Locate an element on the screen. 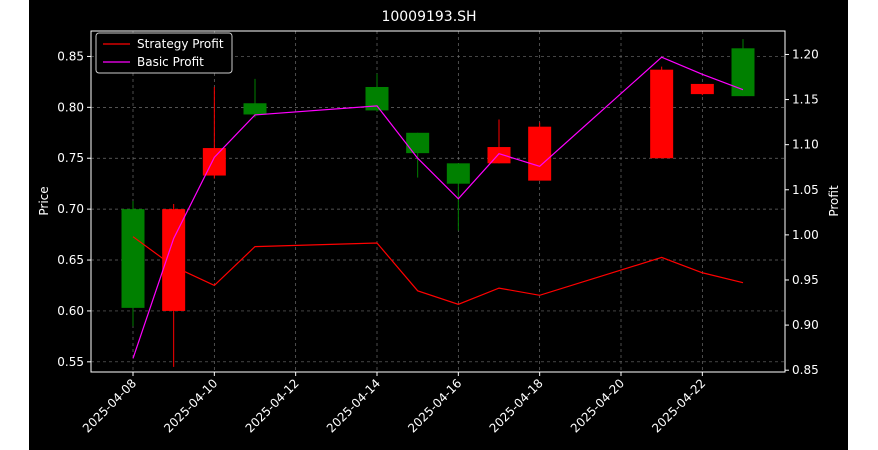 Image resolution: width=878 pixels, height=450 pixels. y-tick-label: 0.60 is located at coordinates (70, 311).